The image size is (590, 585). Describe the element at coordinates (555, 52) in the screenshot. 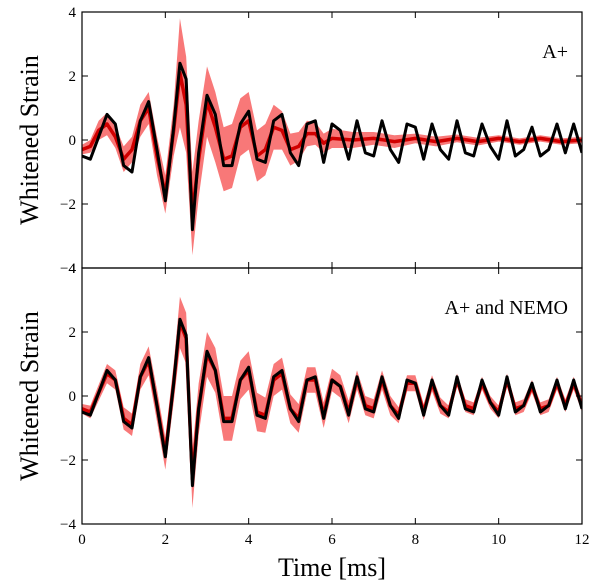

I see `panel-label: A+` at that location.